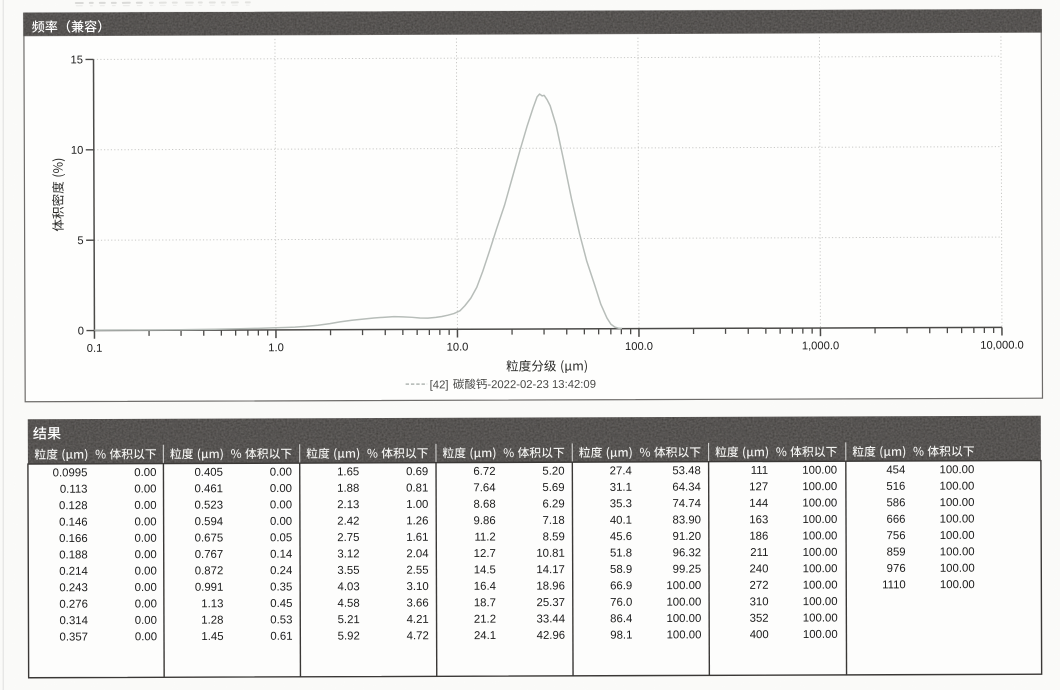 The width and height of the screenshot is (1060, 690). I want to click on svg-text: 64.34, so click(686, 488).